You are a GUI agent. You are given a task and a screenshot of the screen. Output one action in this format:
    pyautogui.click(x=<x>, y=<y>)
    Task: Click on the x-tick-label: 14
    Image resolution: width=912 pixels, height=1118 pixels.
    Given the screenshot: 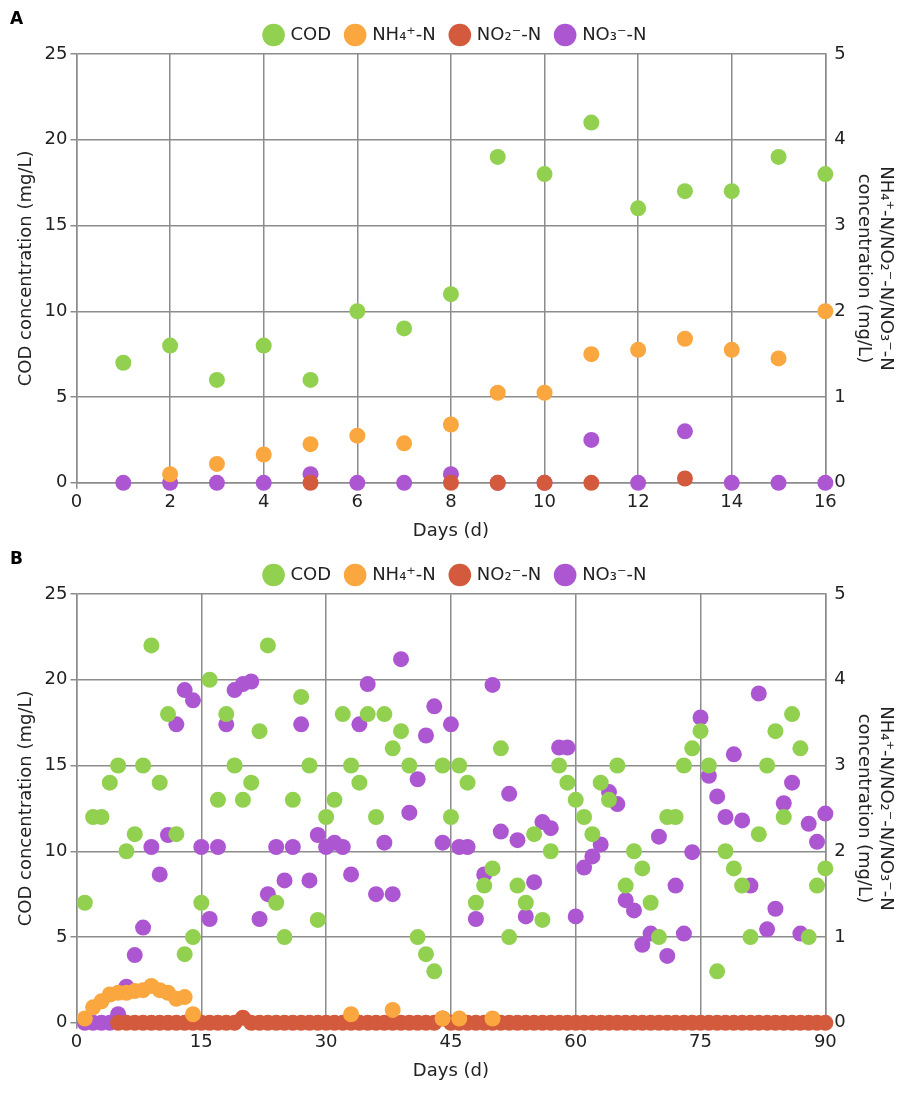 What is the action you would take?
    pyautogui.click(x=732, y=501)
    